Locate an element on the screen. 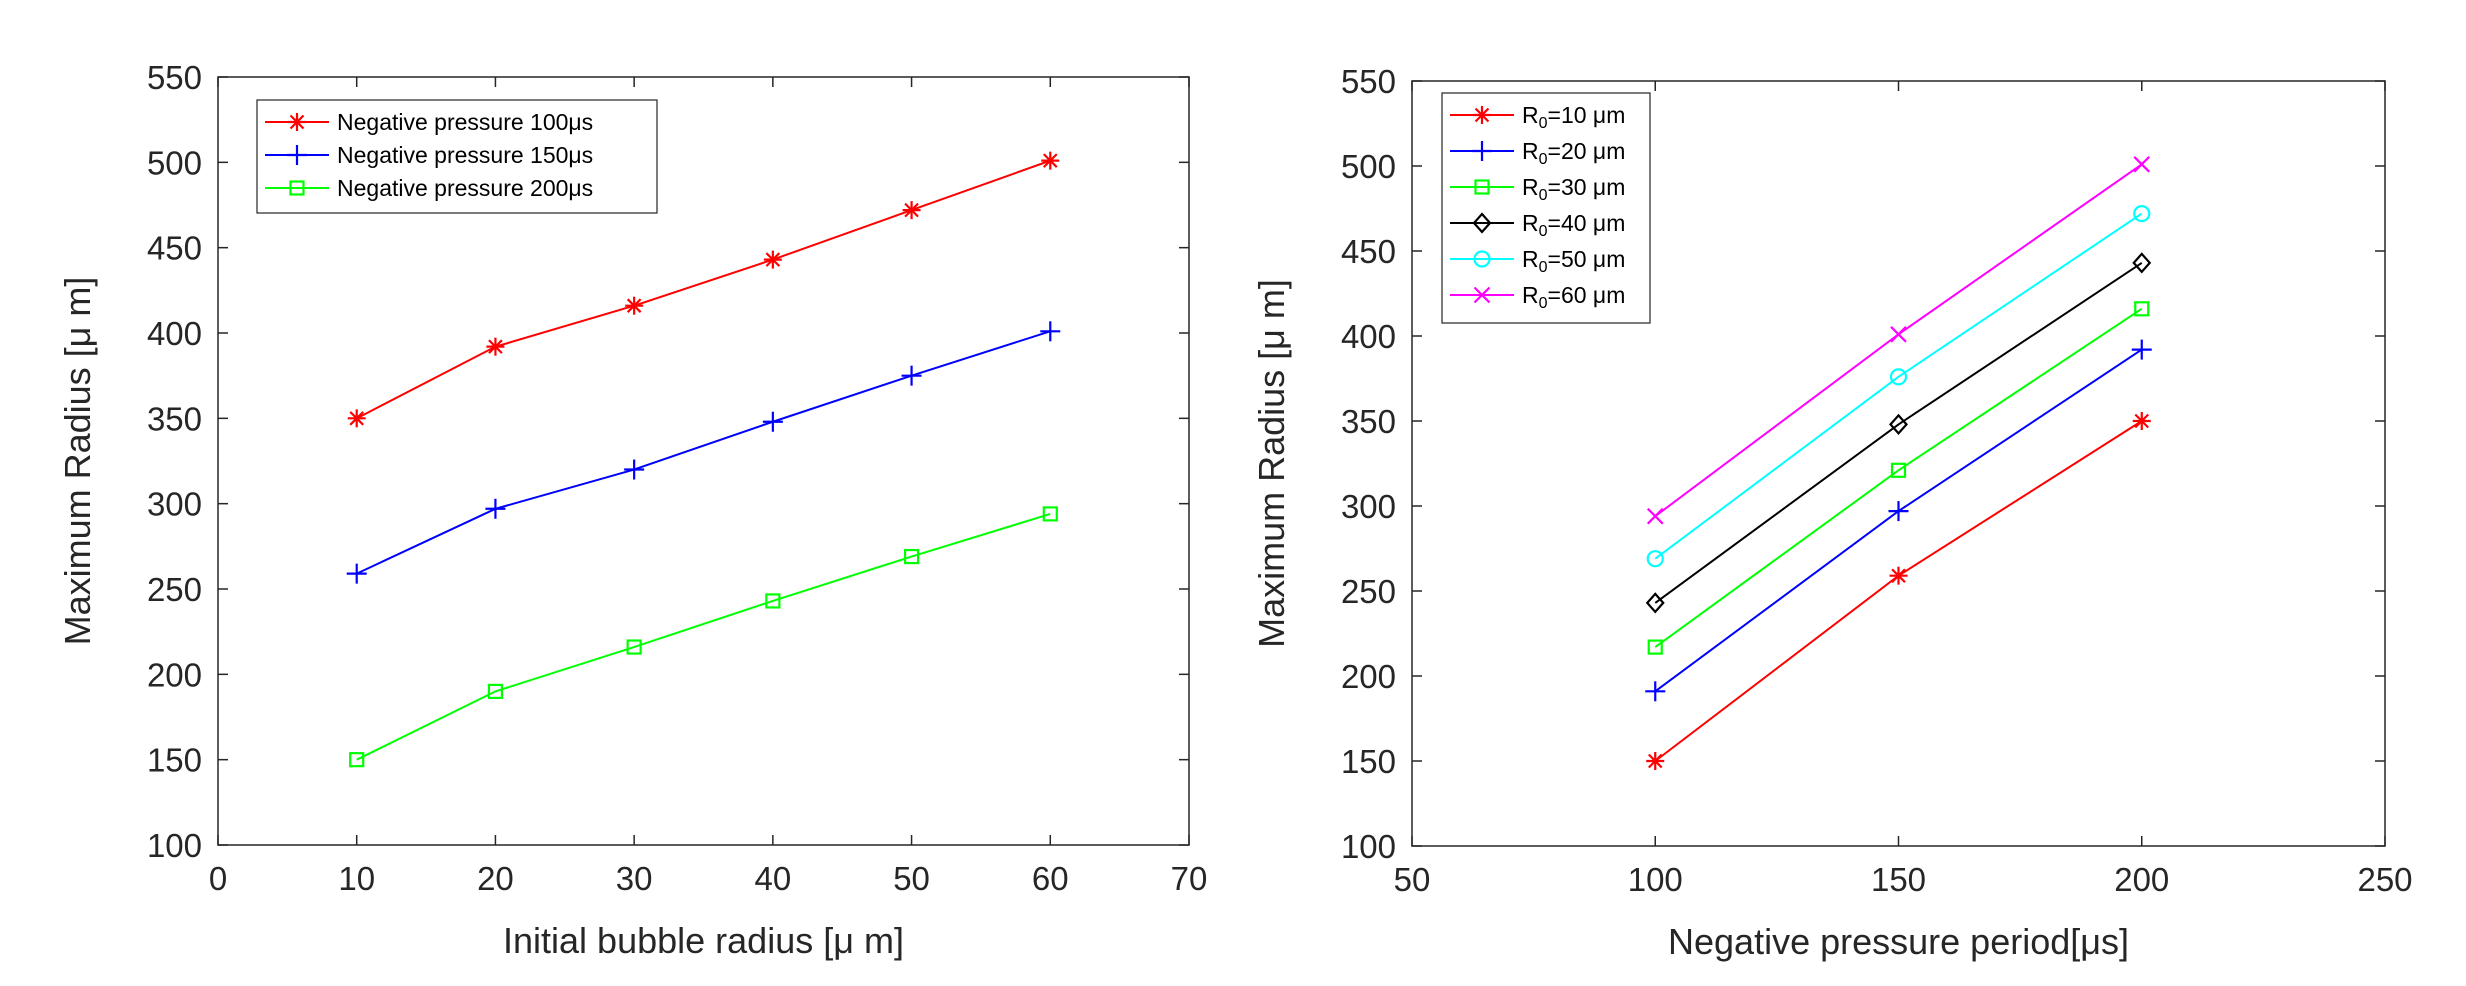 This screenshot has height=986, width=2466. x-tick-label: 60 is located at coordinates (1050, 878).